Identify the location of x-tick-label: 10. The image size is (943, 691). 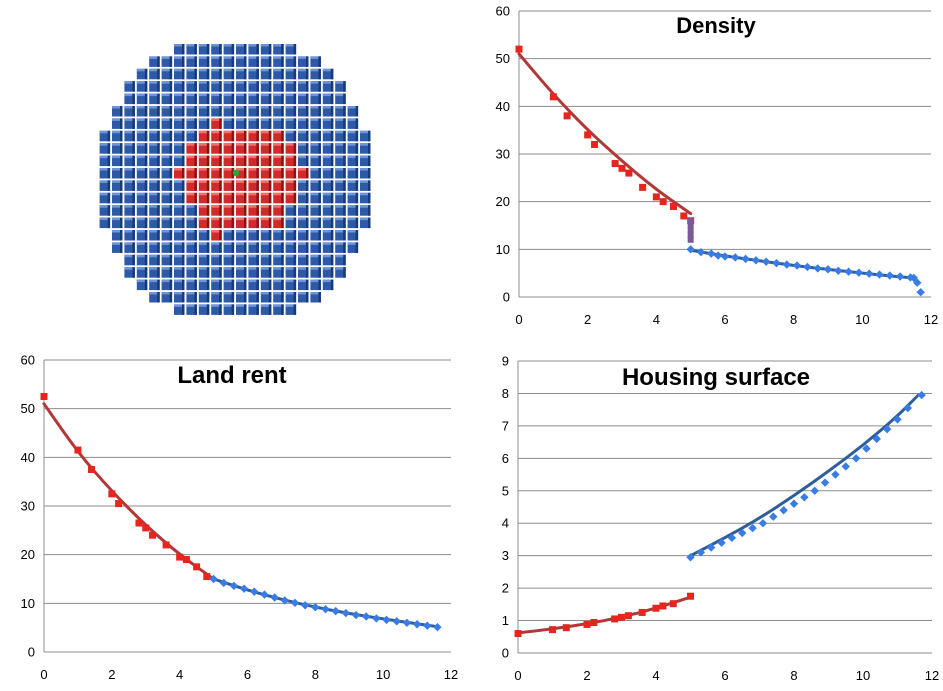
(862, 319).